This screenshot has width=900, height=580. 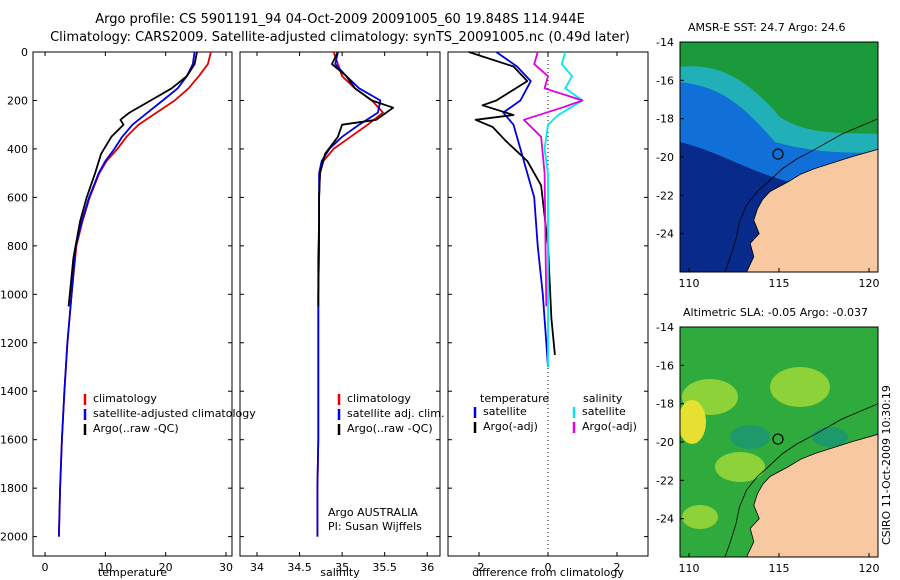 What do you see at coordinates (166, 567) in the screenshot?
I see `temperature-xtick-label: 20` at bounding box center [166, 567].